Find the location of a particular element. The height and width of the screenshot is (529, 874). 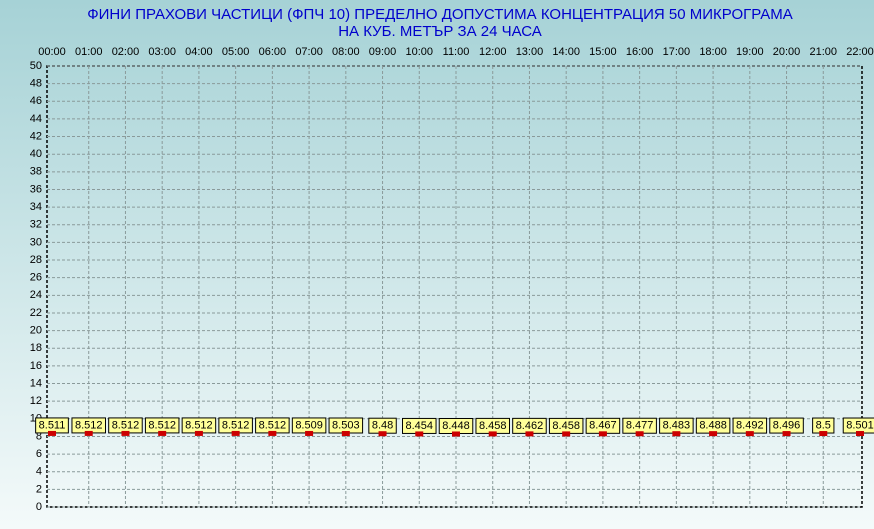

y-tick-label: 50 is located at coordinates (36, 66).